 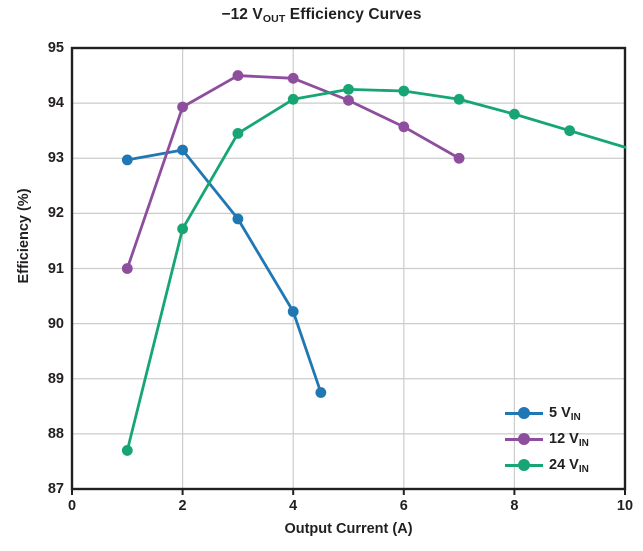 I want to click on chart-legend: 5 VIN 12 VIN 24 VIN, so click(x=547, y=439).